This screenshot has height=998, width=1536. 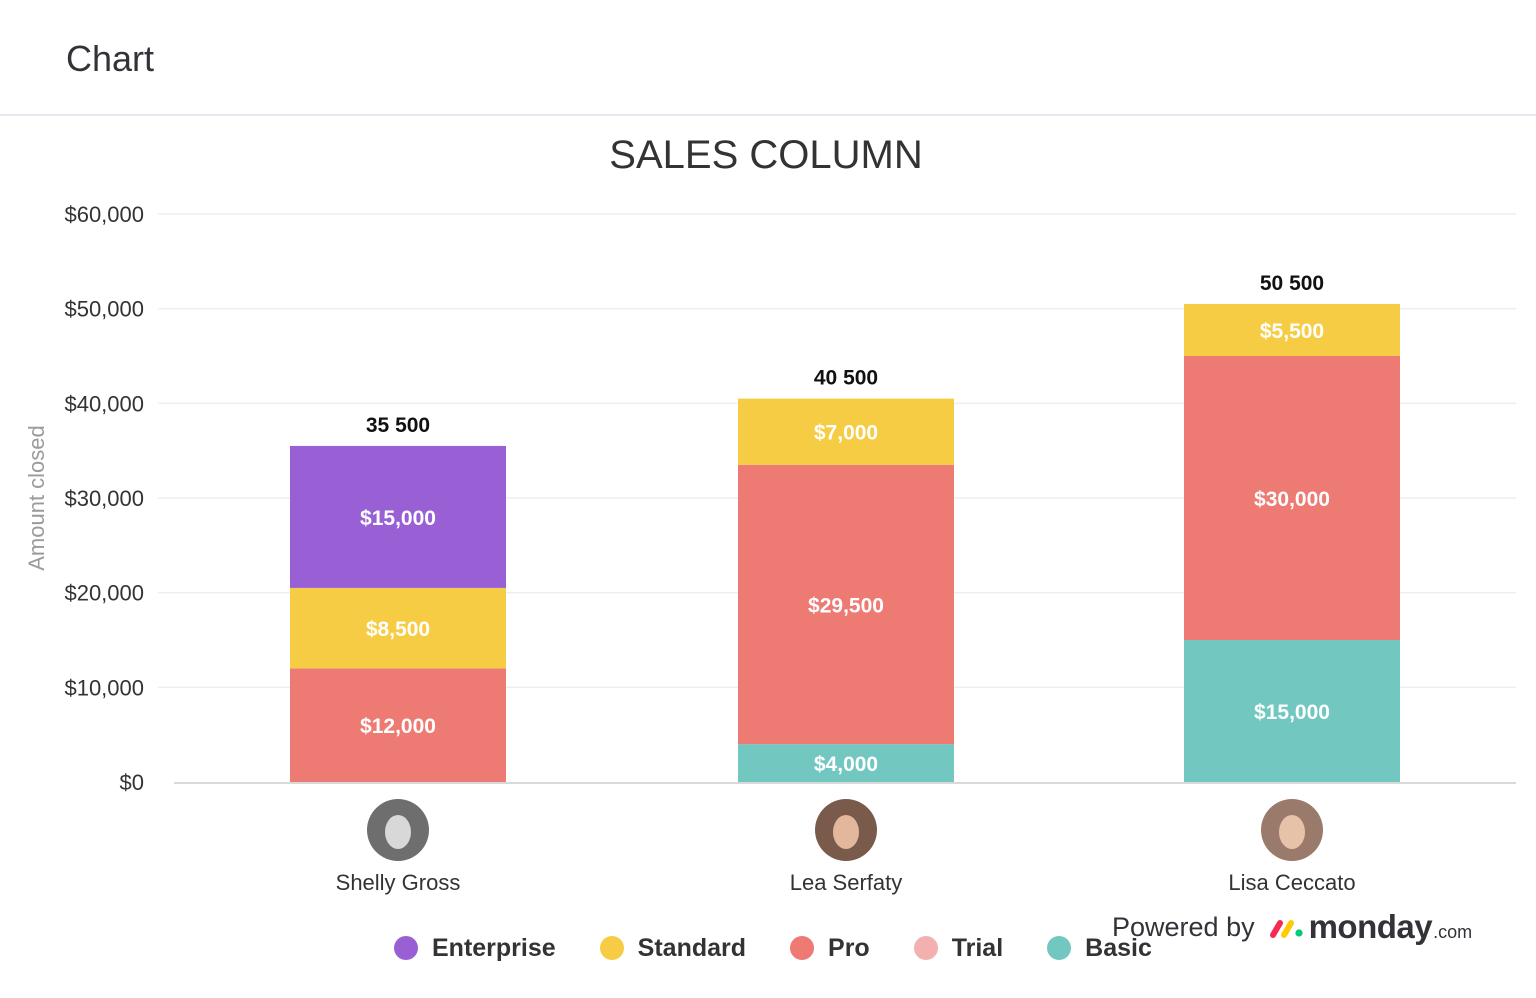 I want to click on y-tick-label: $30,000, so click(x=104, y=498).